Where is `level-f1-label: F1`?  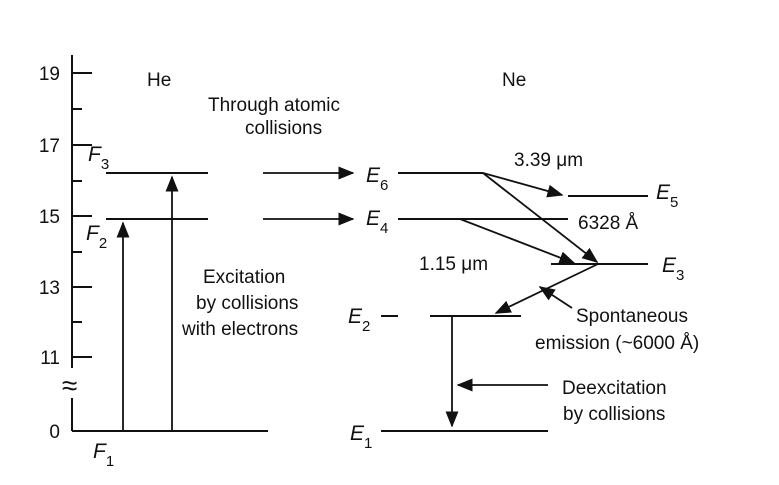
level-f1-label: F1 is located at coordinates (103, 455).